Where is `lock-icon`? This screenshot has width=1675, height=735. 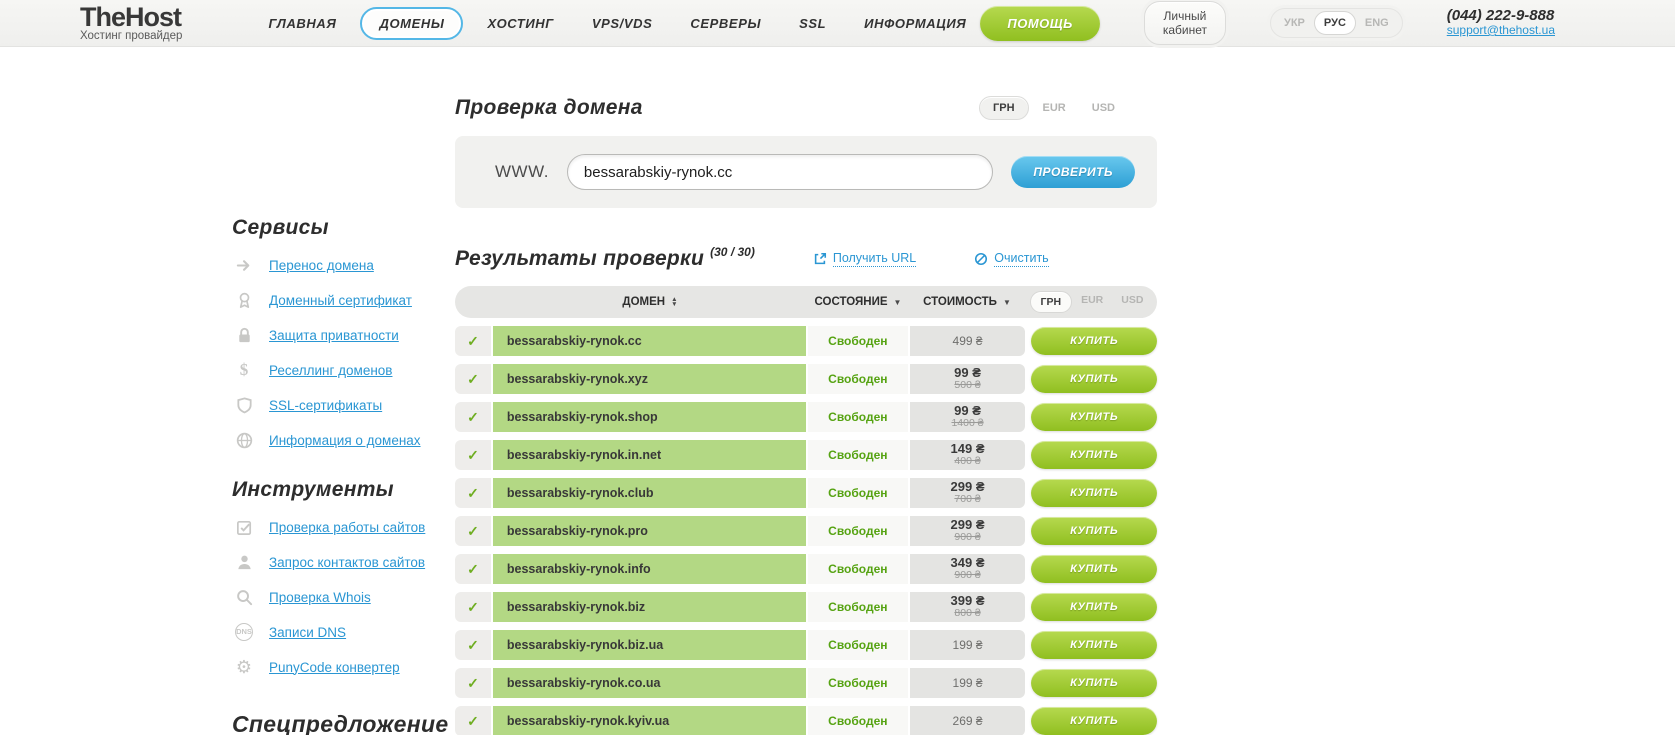
lock-icon is located at coordinates (244, 335).